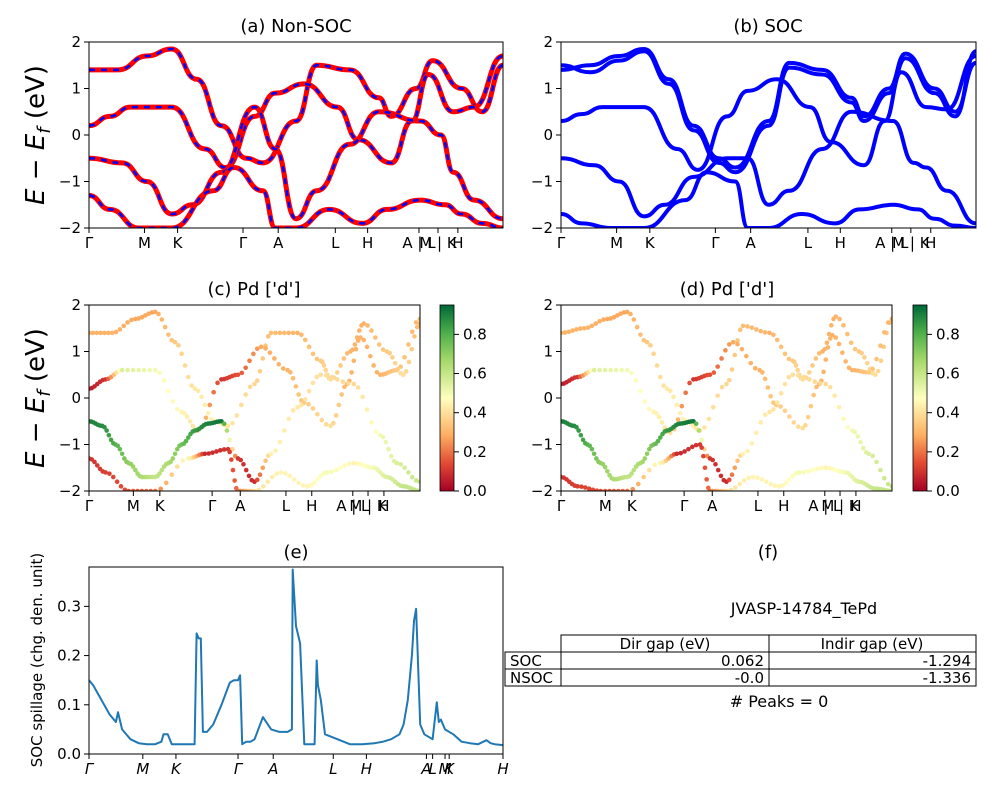 Image resolution: width=1000 pixels, height=800 pixels. Describe the element at coordinates (142, 769) in the screenshot. I see `x-tick-label: M` at that location.